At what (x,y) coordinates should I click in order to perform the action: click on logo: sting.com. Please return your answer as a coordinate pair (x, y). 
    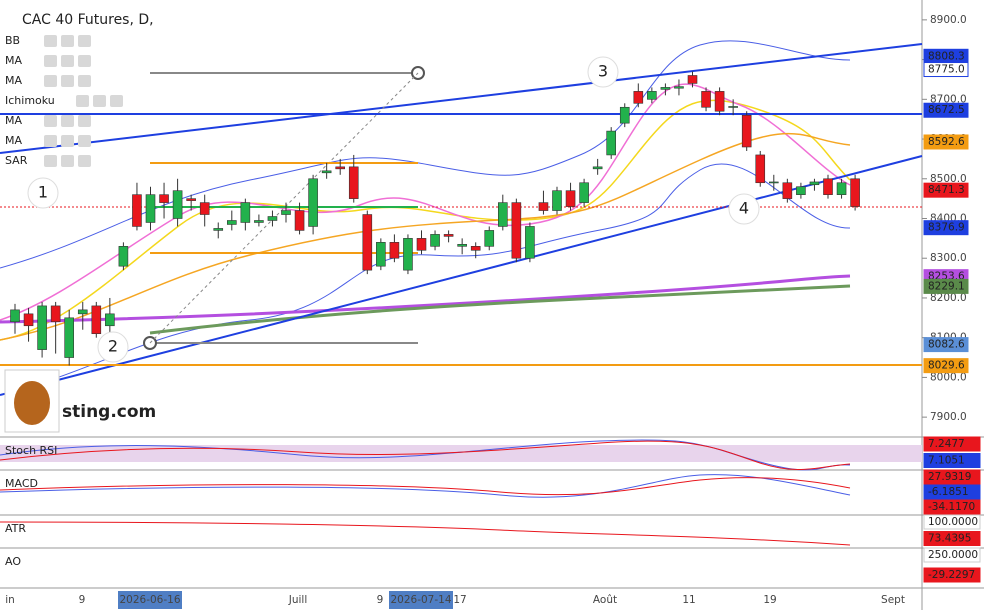
    Looking at the image, I should click on (80, 401).